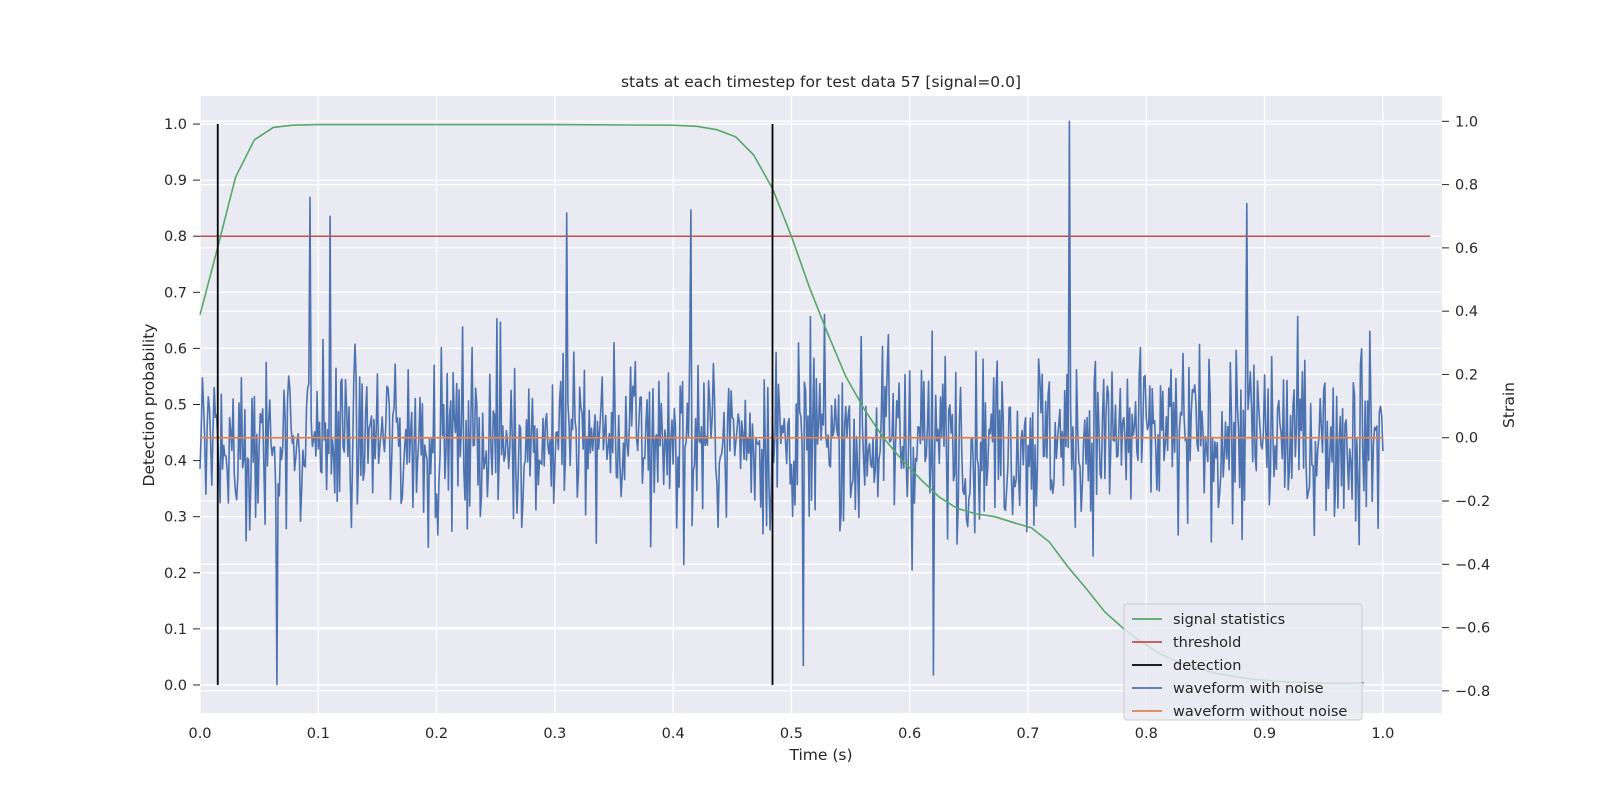 The width and height of the screenshot is (1600, 800). I want to click on y-right-tick-label: 0.6, so click(1466, 249).